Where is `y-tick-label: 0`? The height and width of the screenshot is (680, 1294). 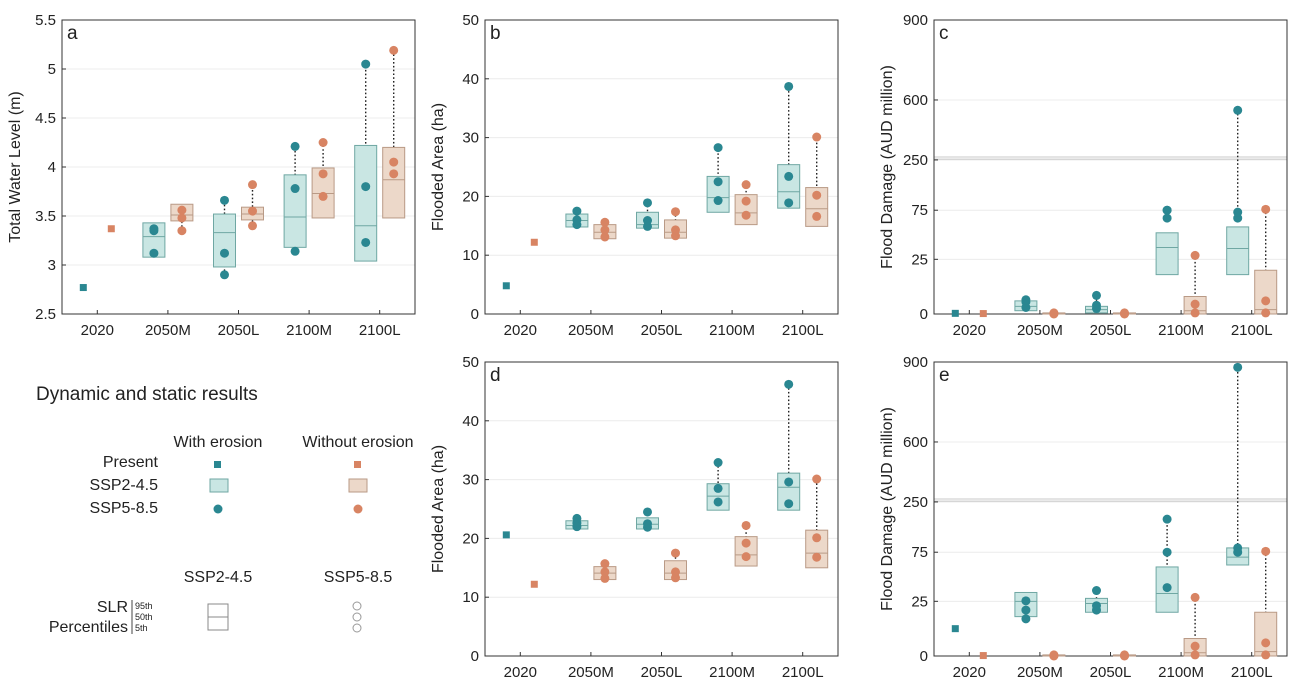
y-tick-label: 0 is located at coordinates (924, 314).